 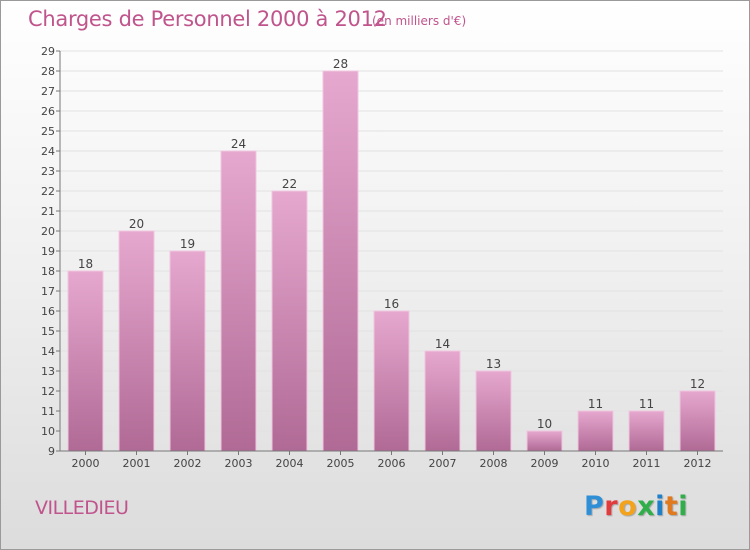 I want to click on data-label: 14, so click(x=442, y=344).